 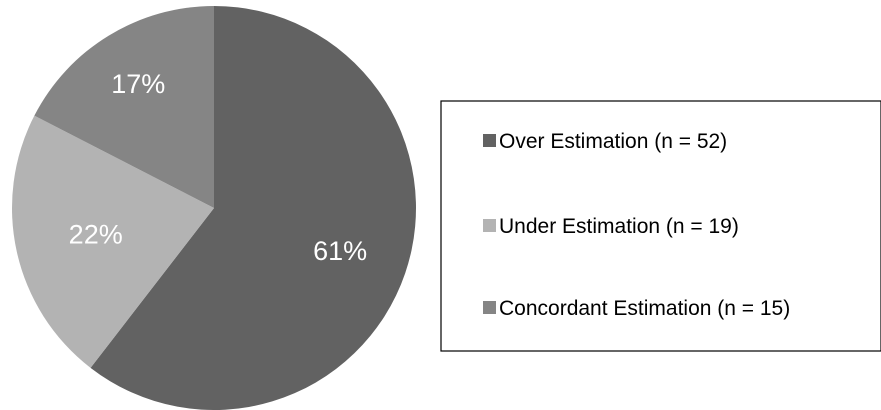 What do you see at coordinates (340, 251) in the screenshot?
I see `pie-percent-label: 61%` at bounding box center [340, 251].